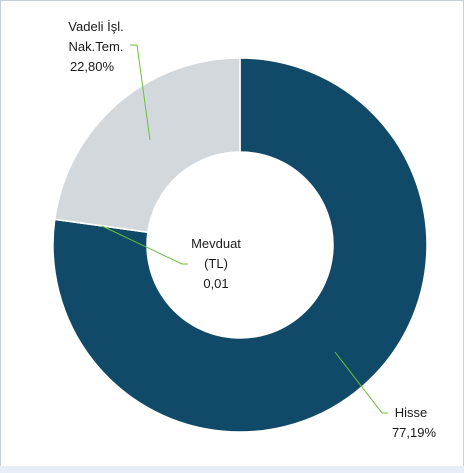 This screenshot has height=473, width=464. I want to click on label-vadeli-line2: Nak.Tem., so click(96, 46).